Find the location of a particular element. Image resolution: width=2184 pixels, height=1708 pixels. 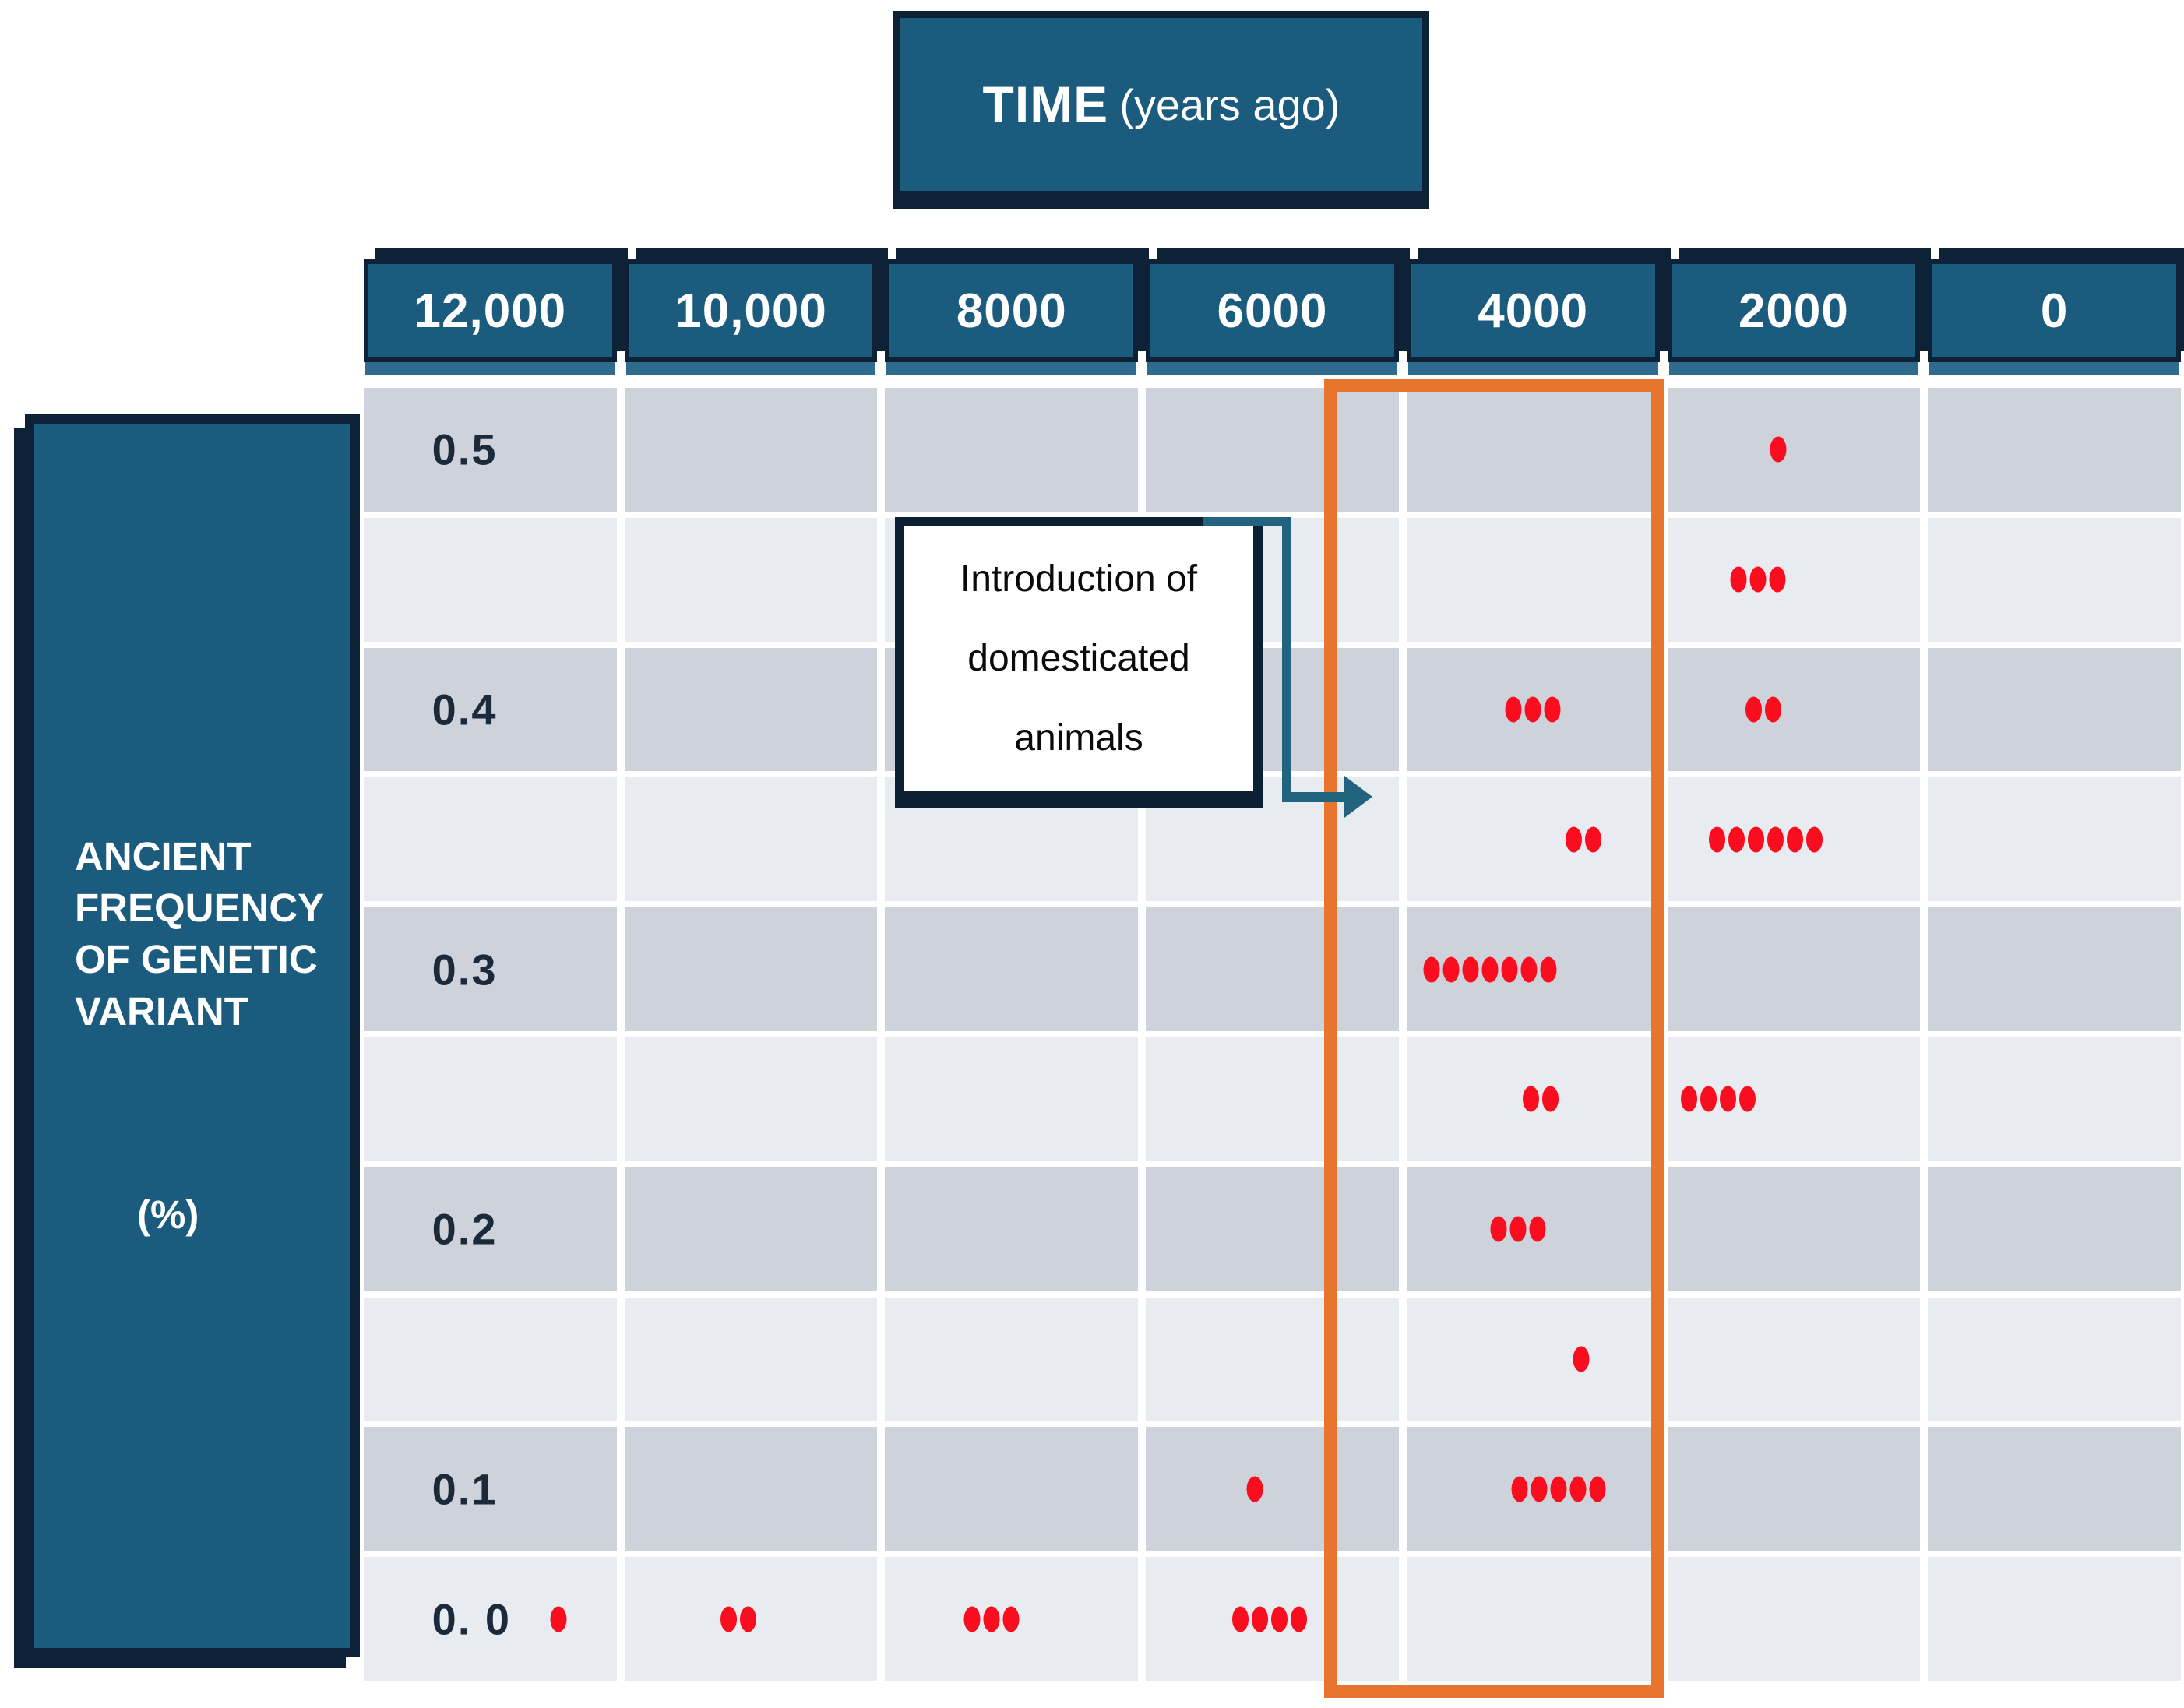

grid-cell-r8-c5 is located at coordinates (1794, 1489).